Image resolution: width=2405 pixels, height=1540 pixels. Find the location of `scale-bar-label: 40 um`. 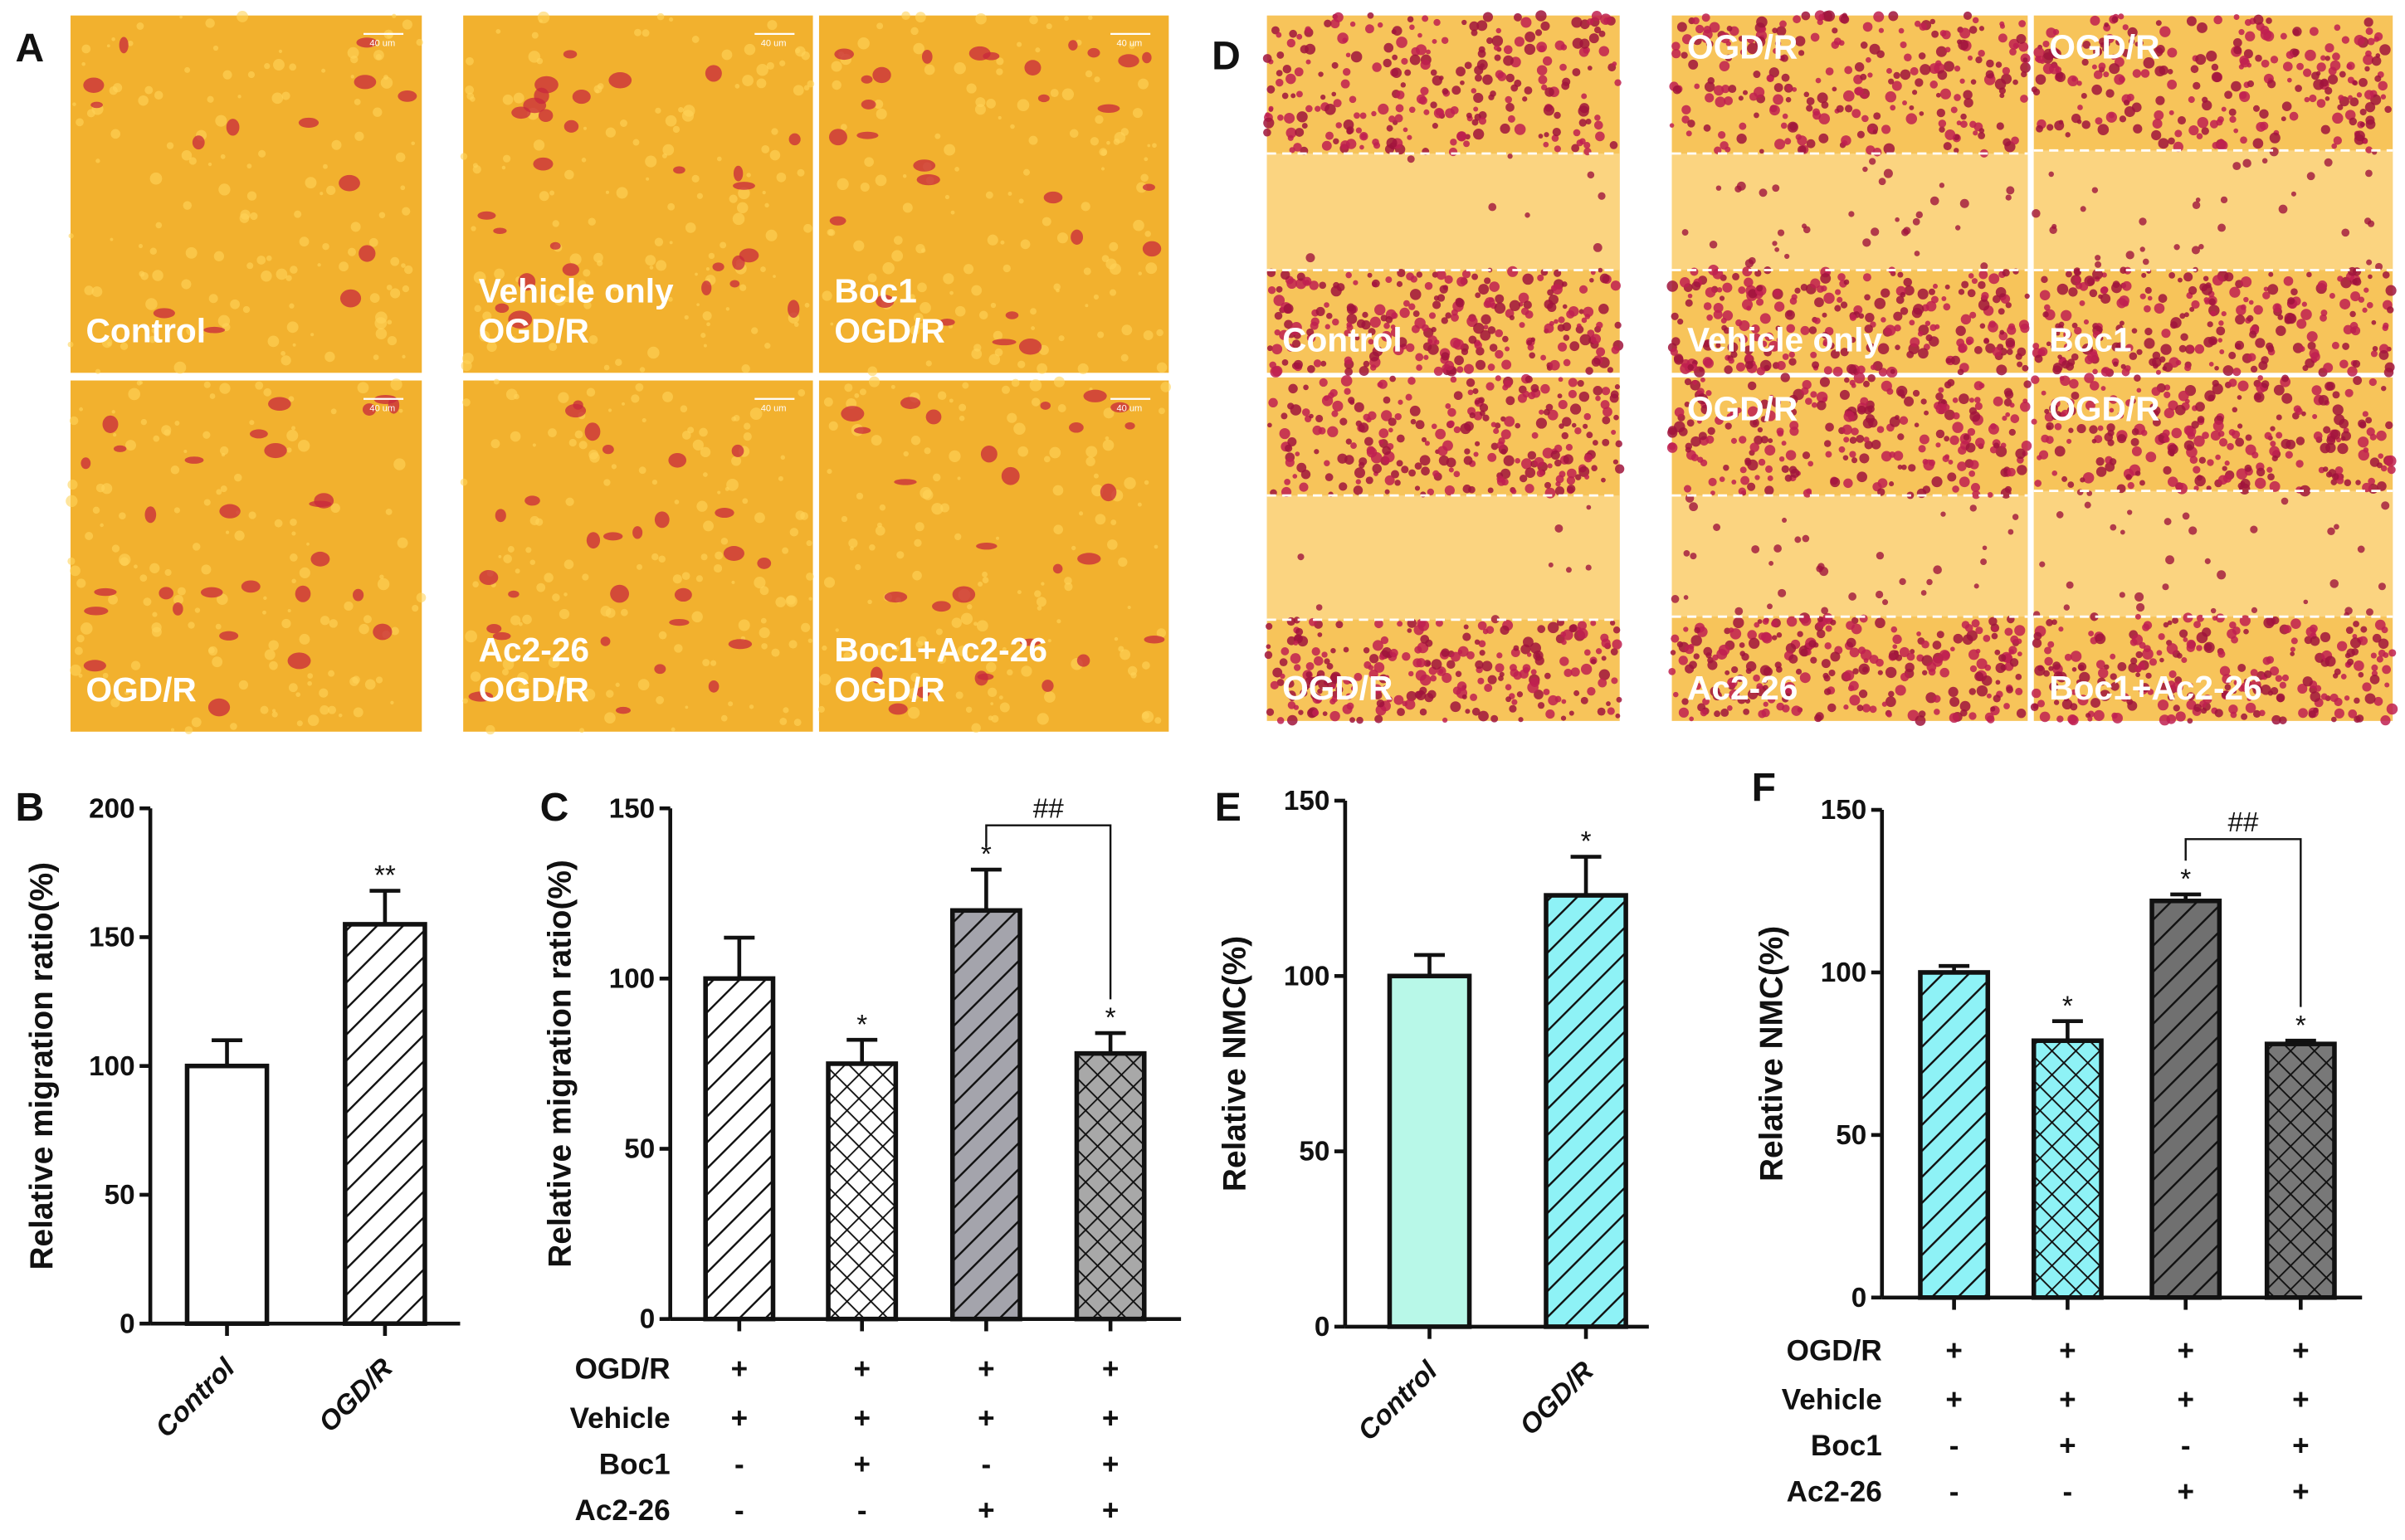

scale-bar-label: 40 um is located at coordinates (1130, 409).